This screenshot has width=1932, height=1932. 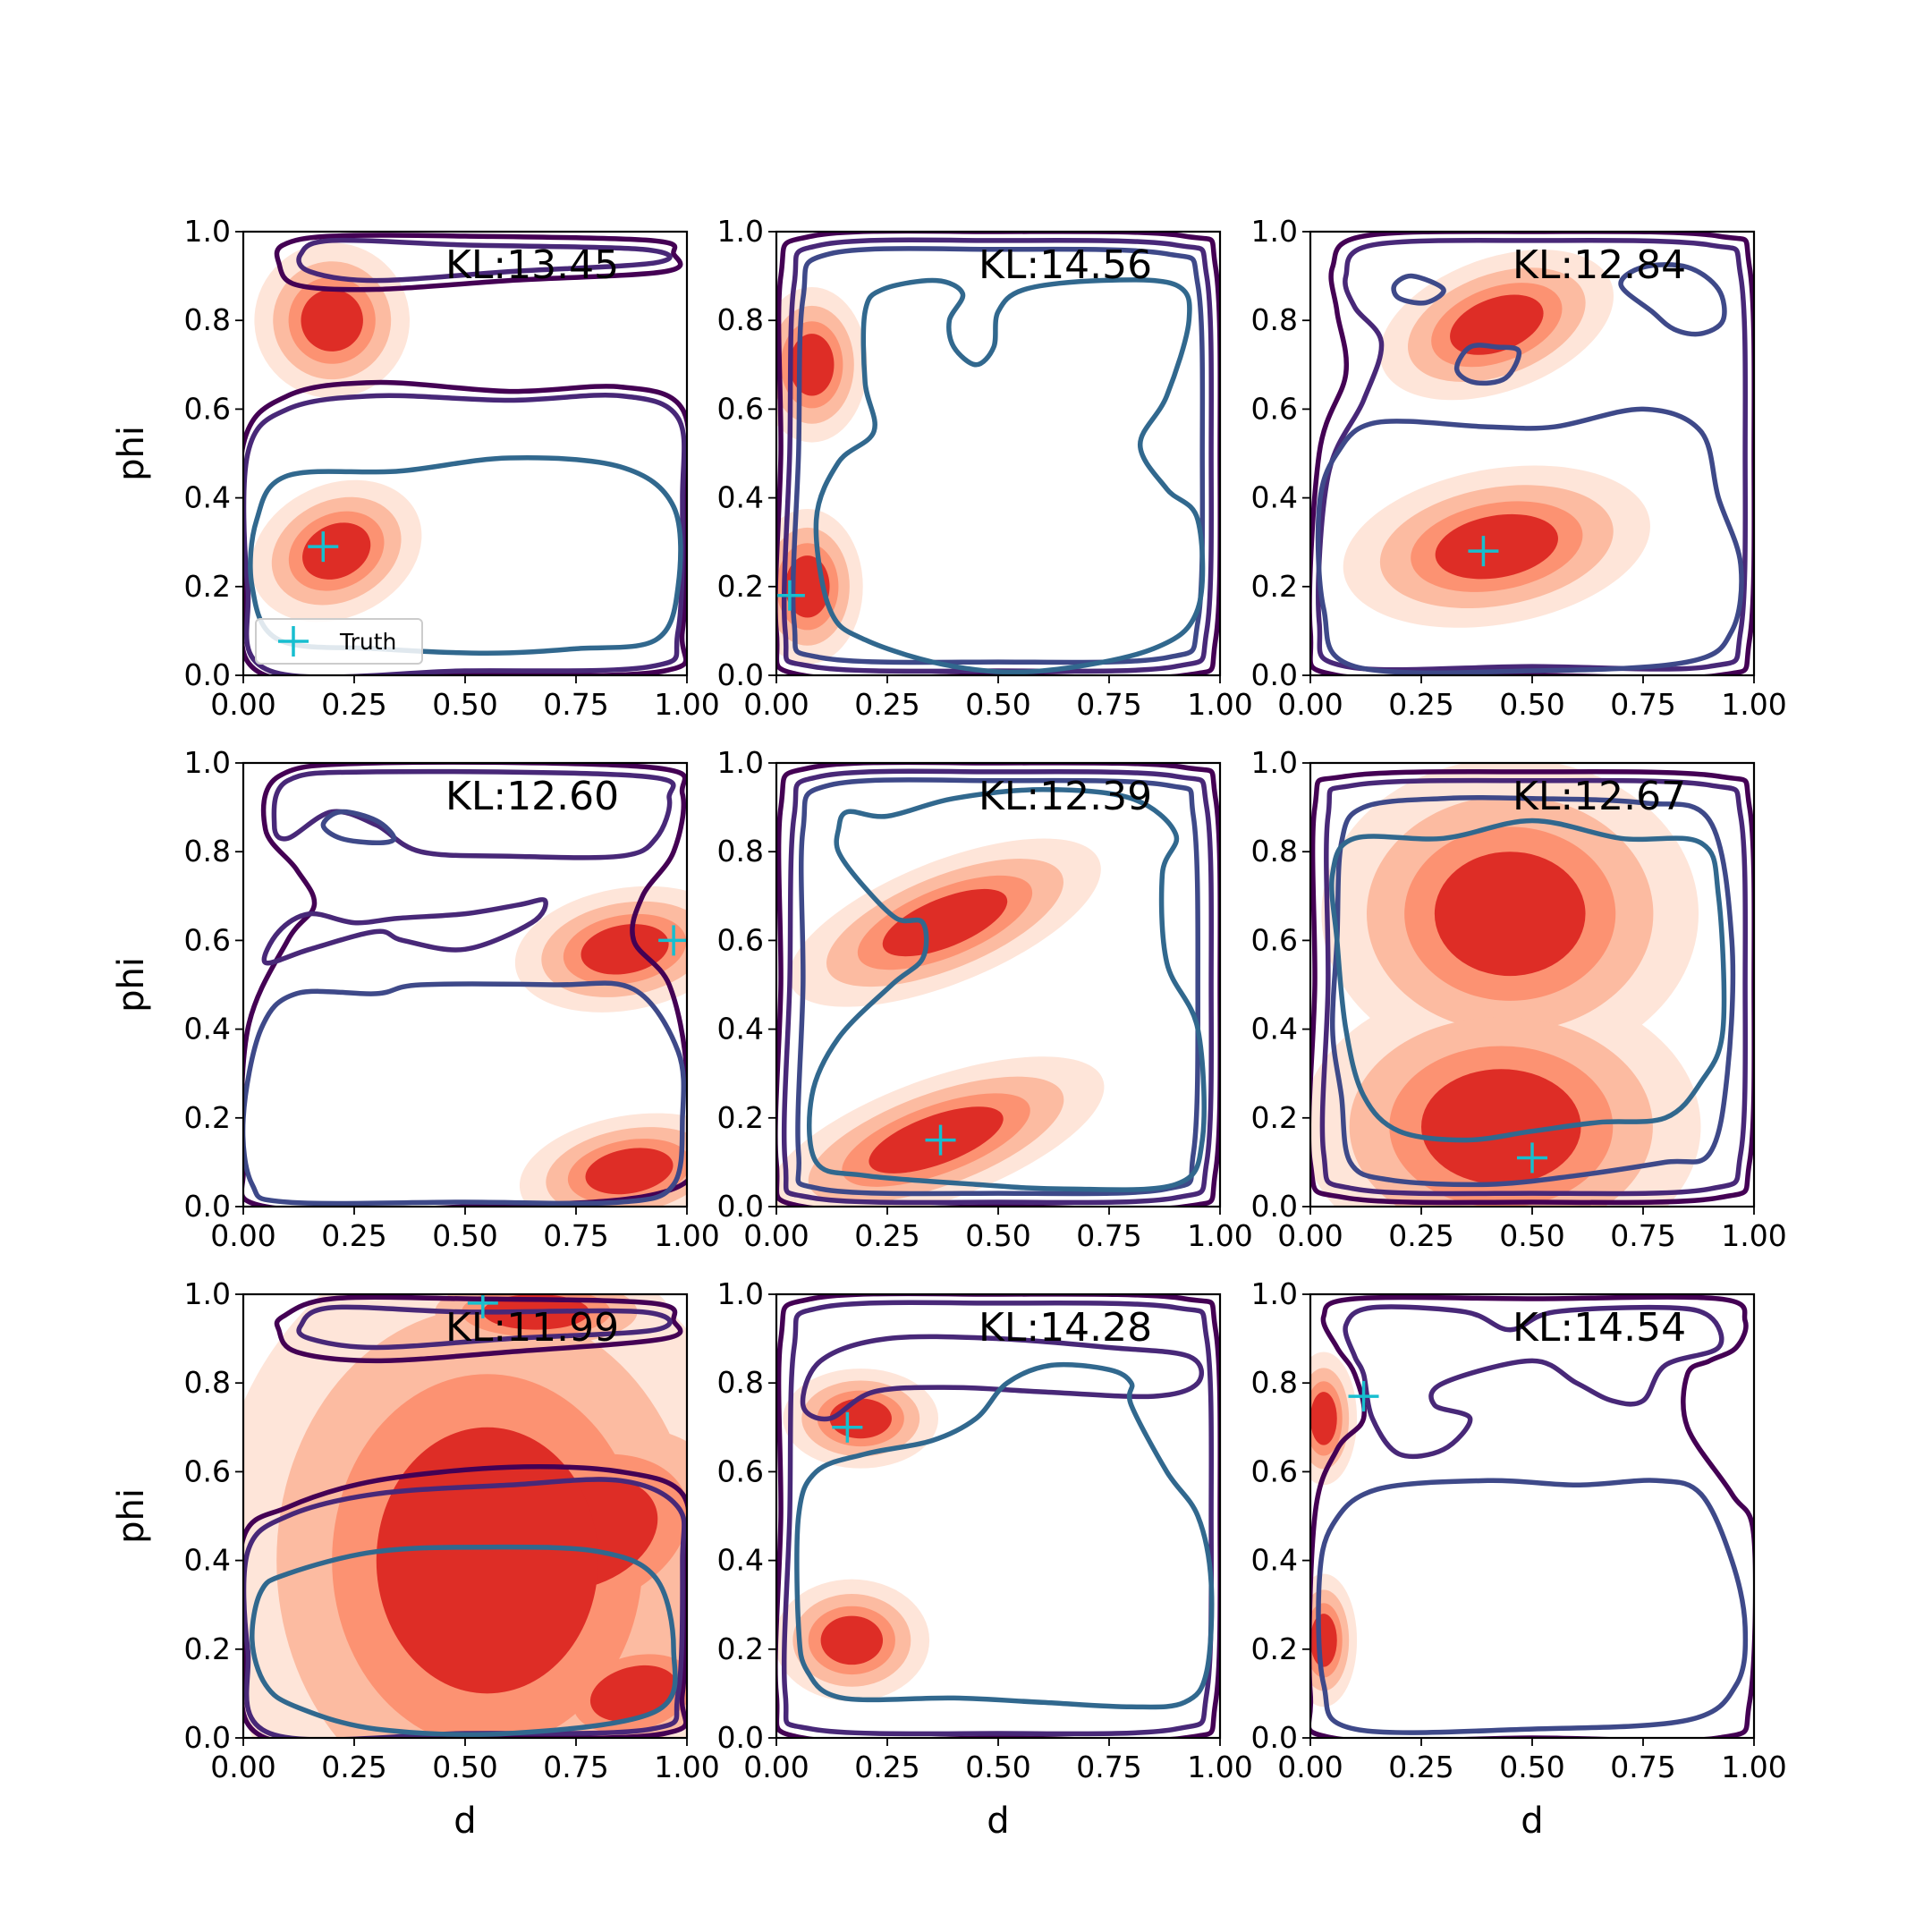 I want to click on kl-annotation: KL:12.67, so click(x=1599, y=796).